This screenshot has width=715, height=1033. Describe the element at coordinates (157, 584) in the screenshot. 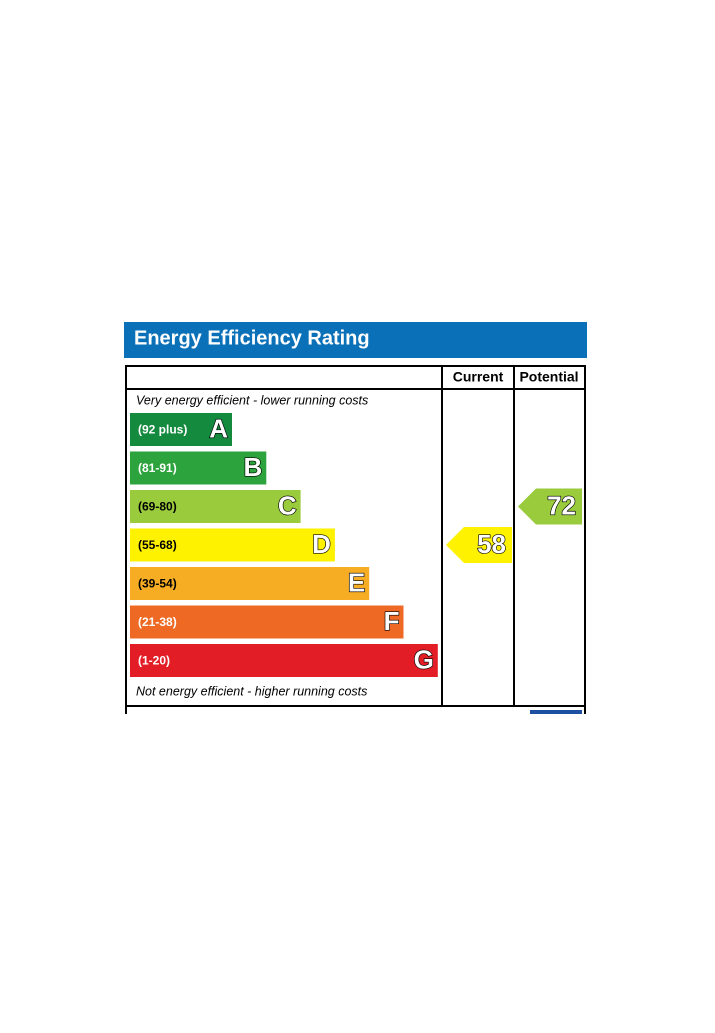

I see `band-range: (39-54)` at that location.